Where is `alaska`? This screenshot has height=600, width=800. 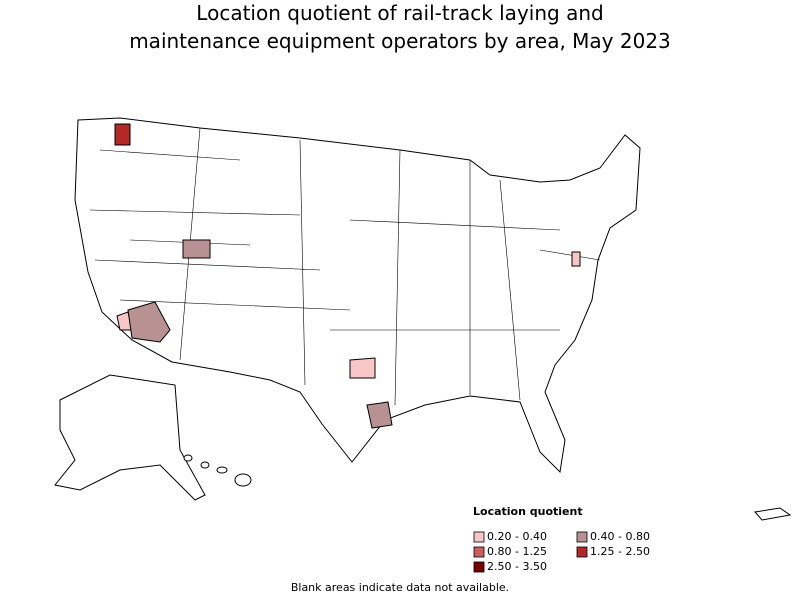 alaska is located at coordinates (130, 437).